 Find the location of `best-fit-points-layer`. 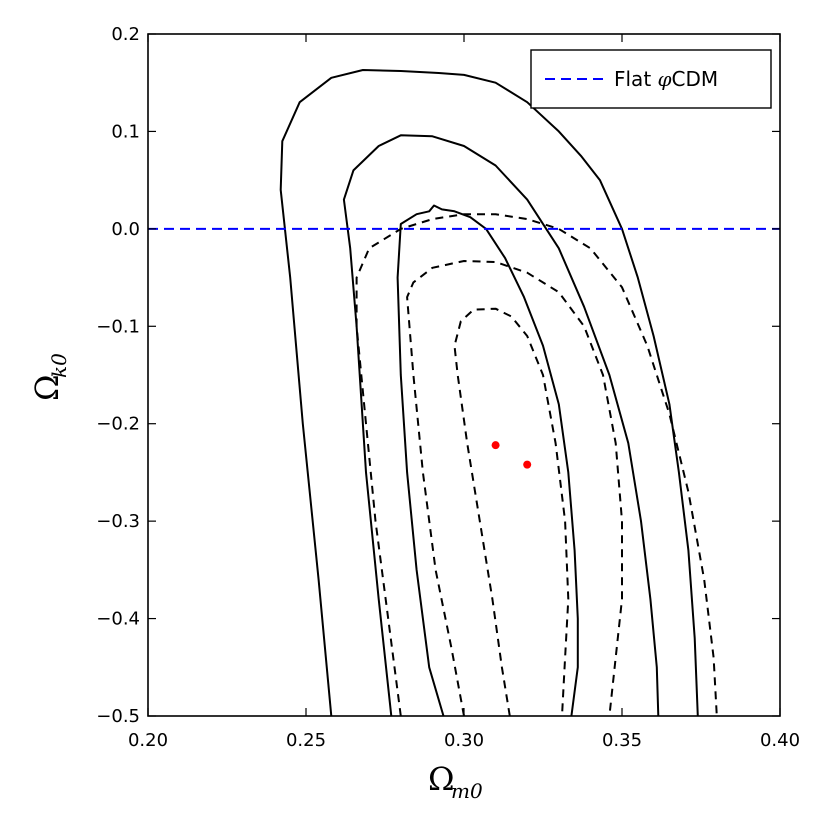

best-fit-points-layer is located at coordinates (511, 455).